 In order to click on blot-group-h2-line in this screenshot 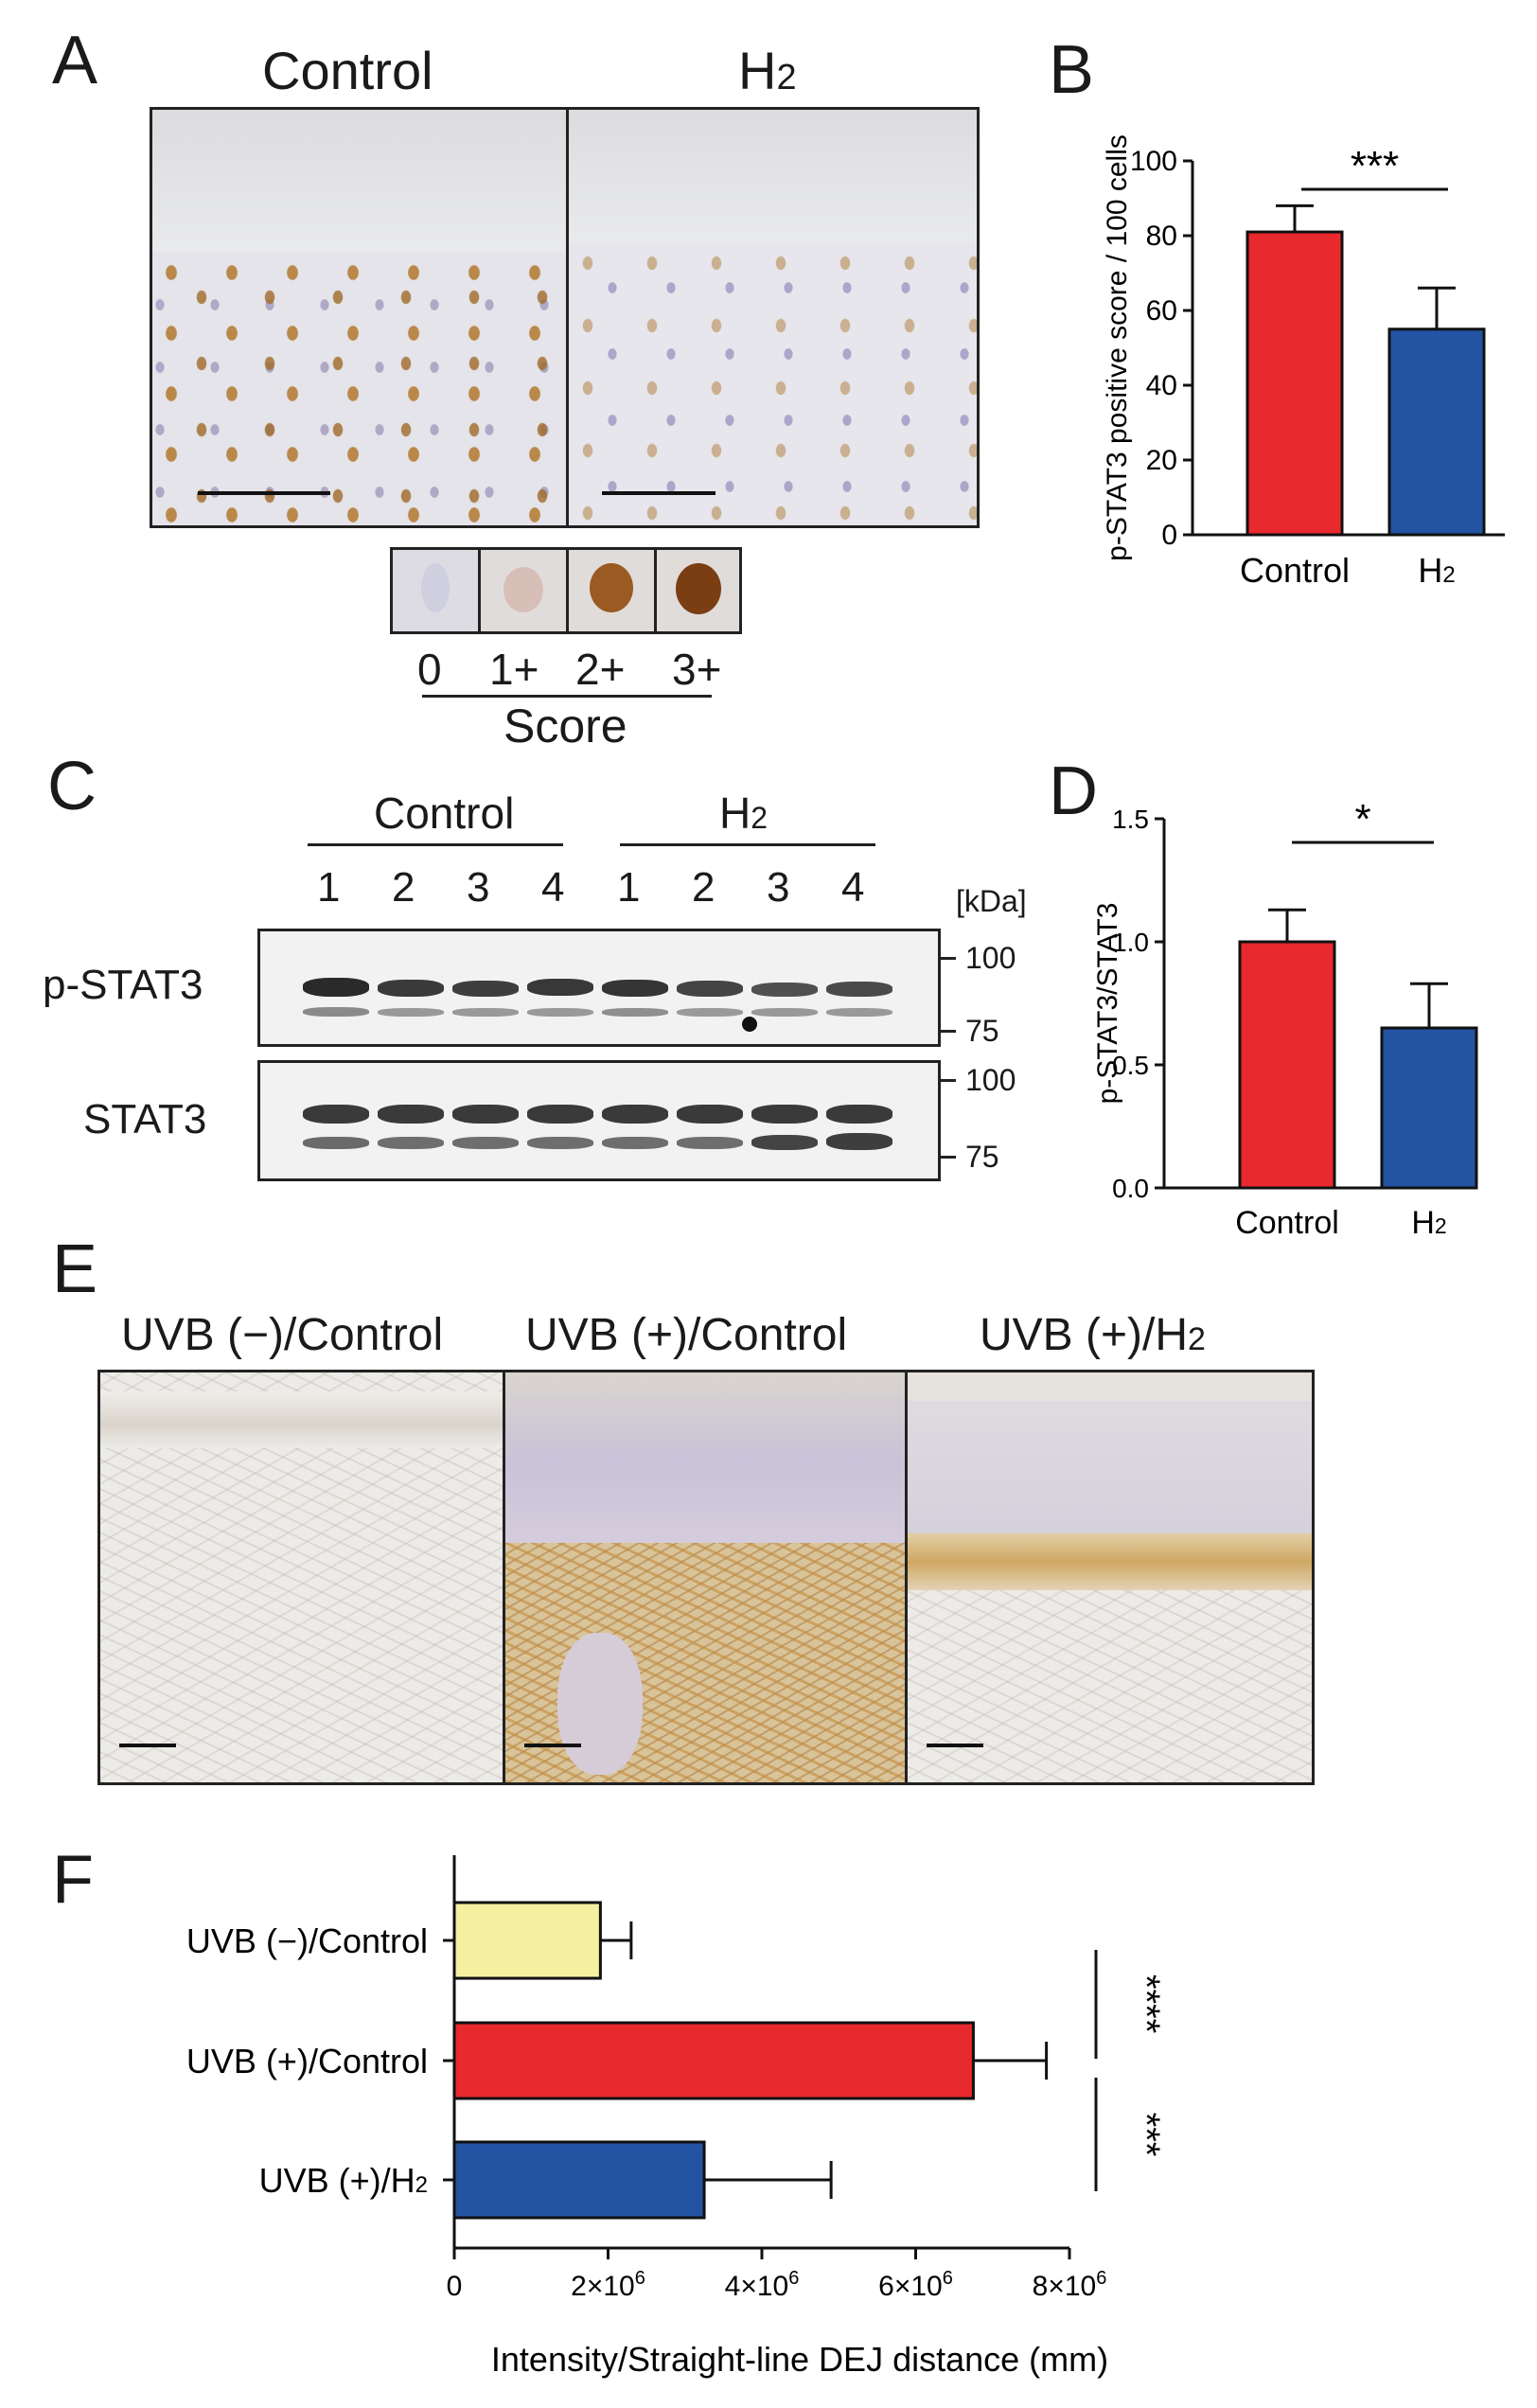, I will do `click(747, 845)`.